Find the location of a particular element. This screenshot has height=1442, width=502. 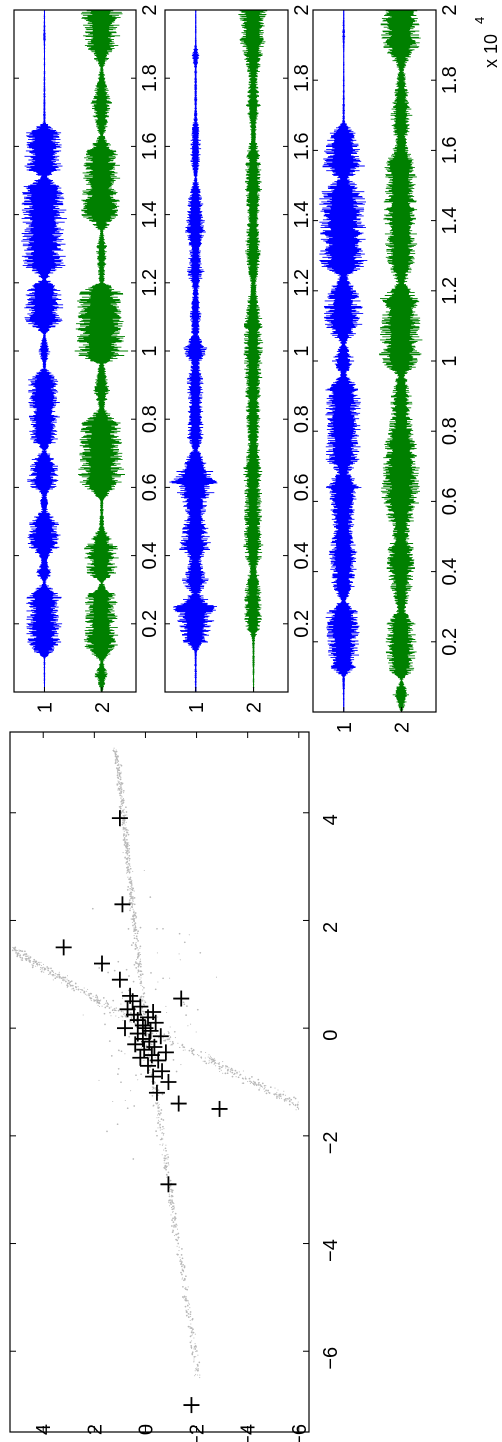

x-tick-label: 0 is located at coordinates (331, 1035).